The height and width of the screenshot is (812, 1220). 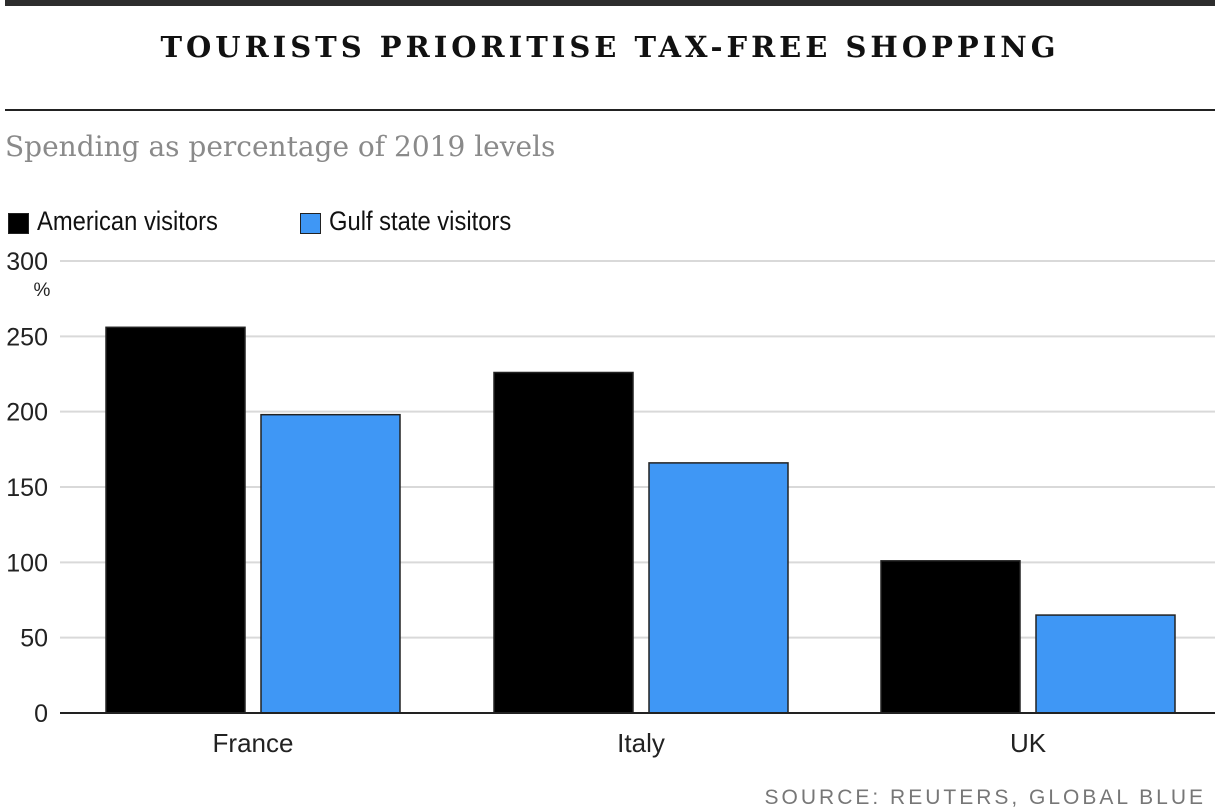 I want to click on bar-american-visitors-italy, so click(x=563, y=542).